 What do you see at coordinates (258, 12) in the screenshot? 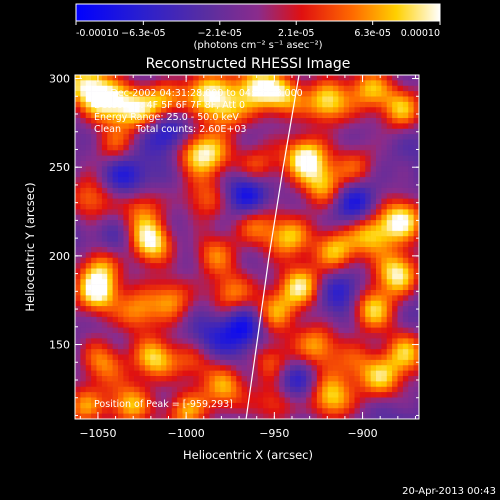
I see `colorbar` at bounding box center [258, 12].